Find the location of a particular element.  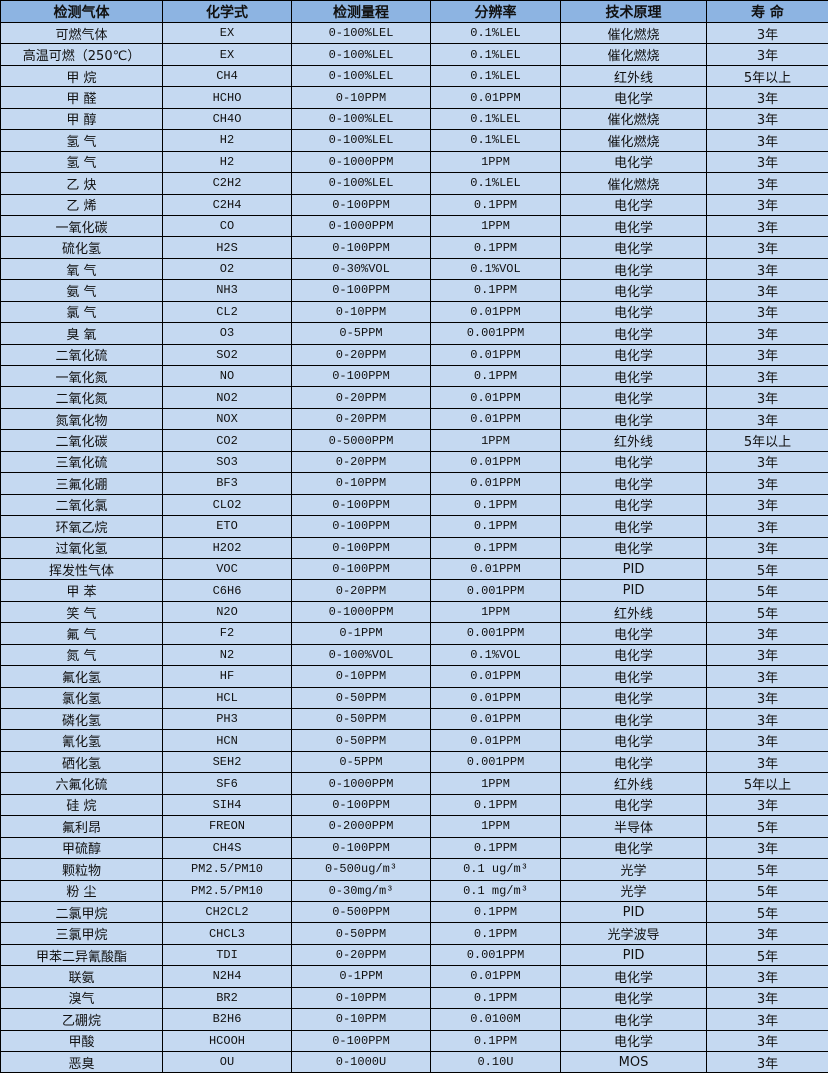

table-row: 可燃气体 EX 0-100%LEL 0.1%LEL 催化燃烧 3年 is located at coordinates (414, 33).